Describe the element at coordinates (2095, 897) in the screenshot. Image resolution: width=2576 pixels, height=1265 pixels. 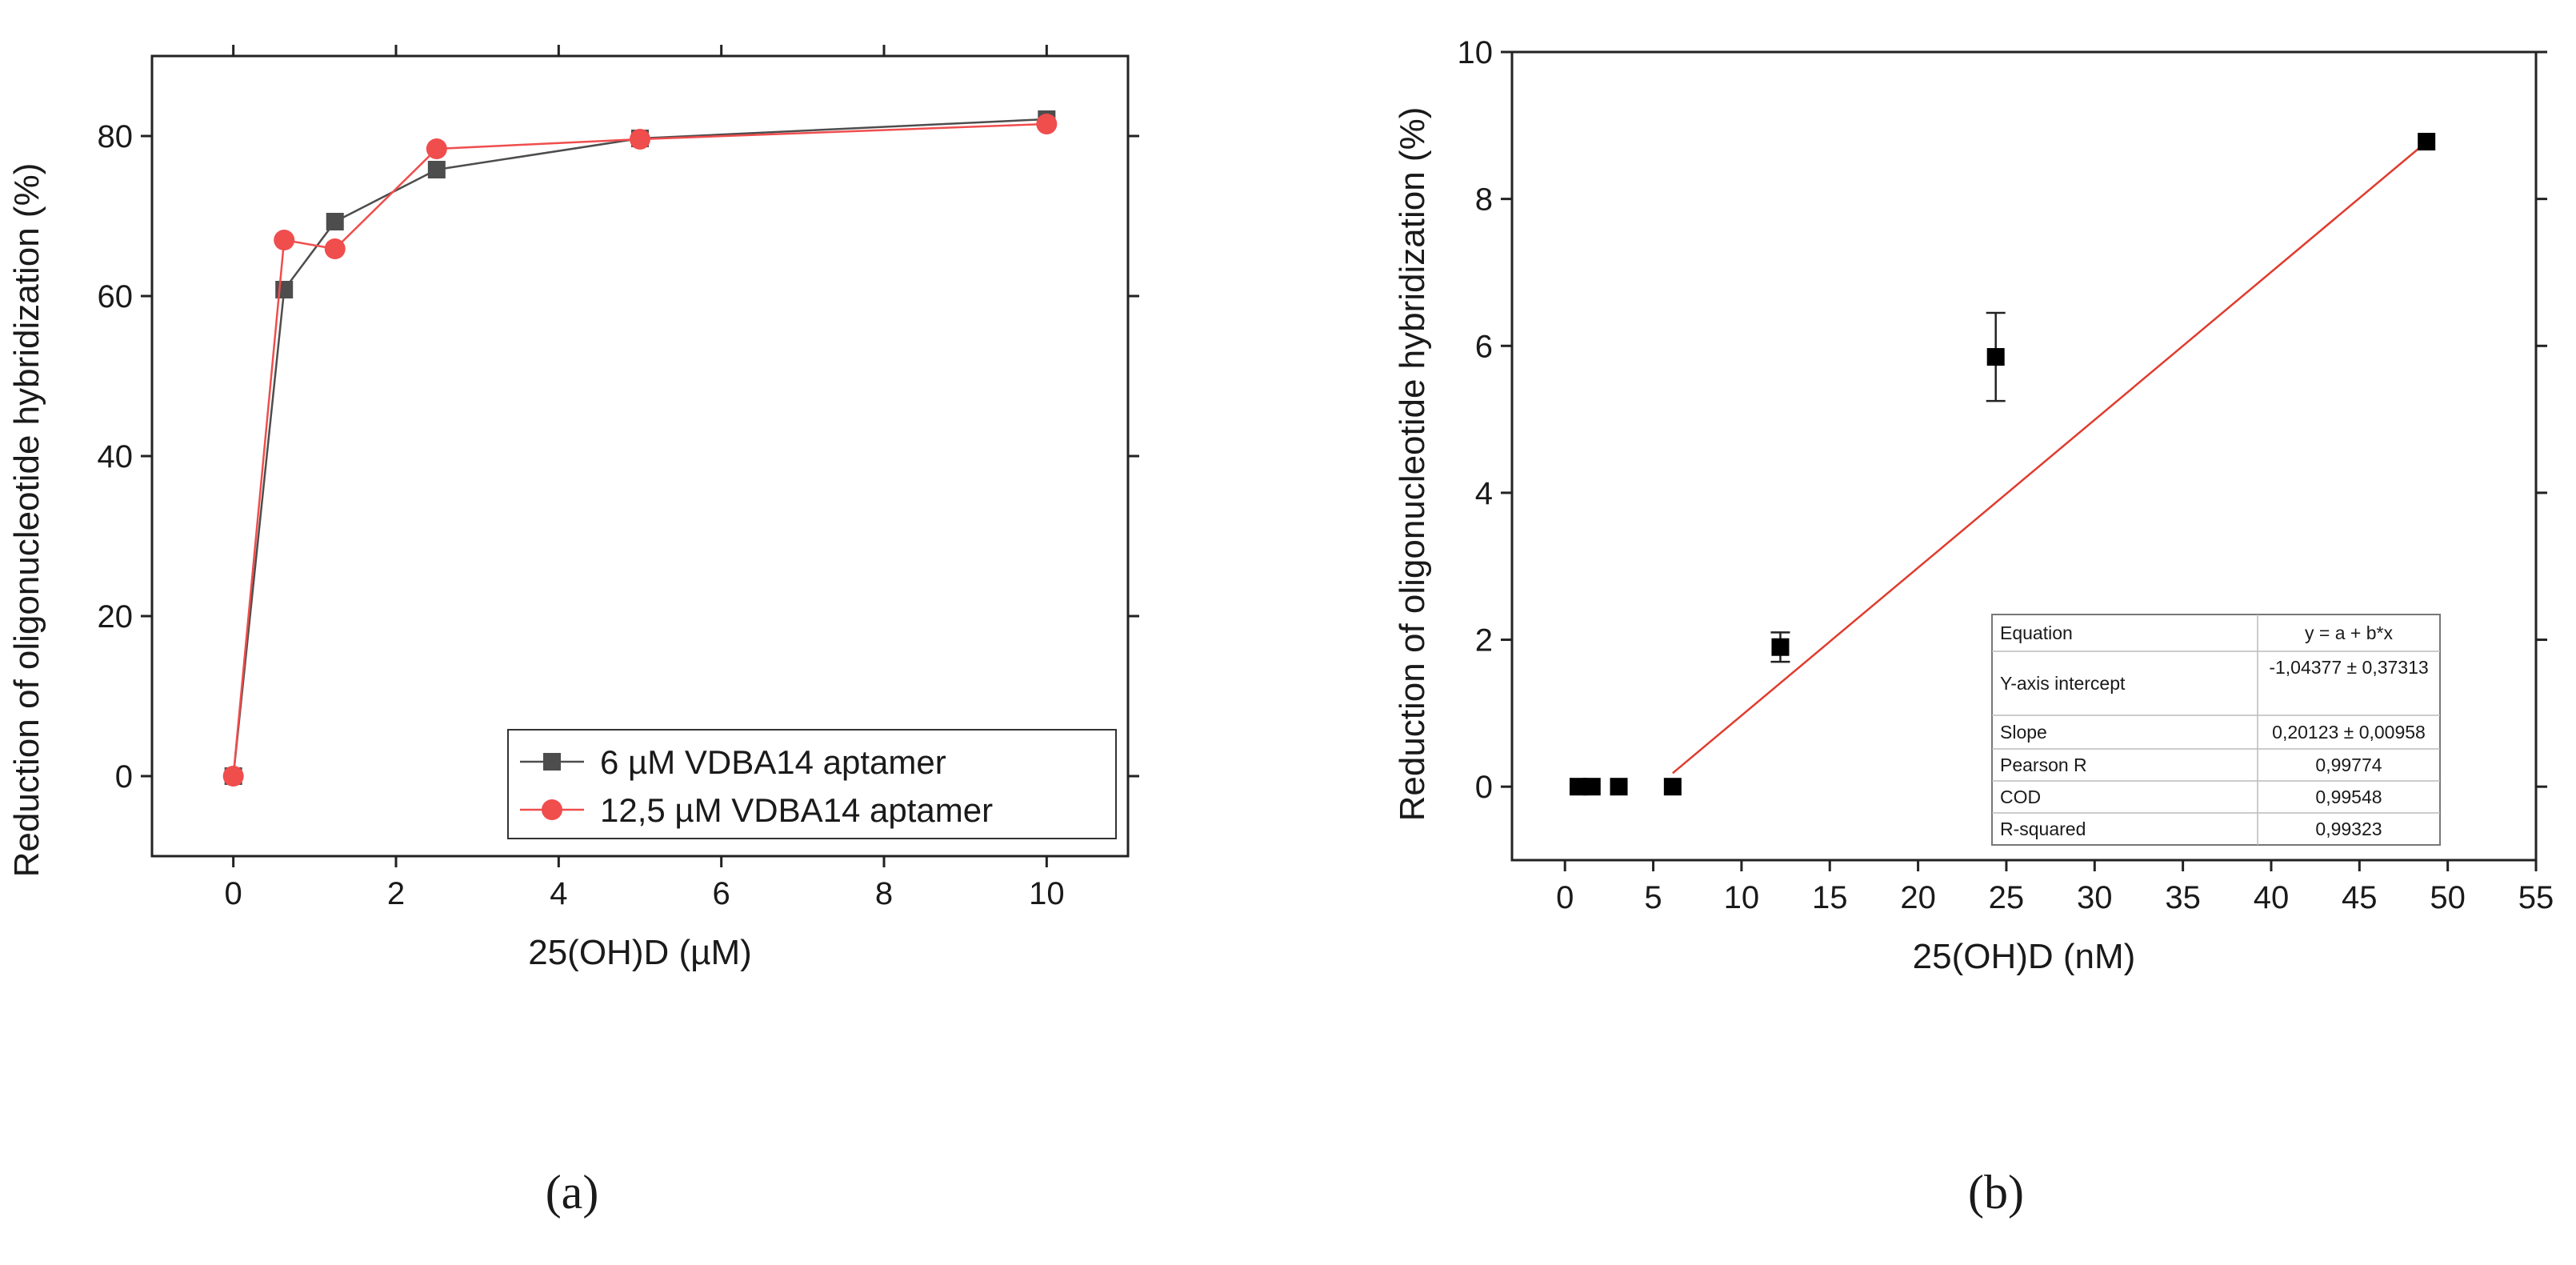
I see `x-tick-label: 30` at that location.